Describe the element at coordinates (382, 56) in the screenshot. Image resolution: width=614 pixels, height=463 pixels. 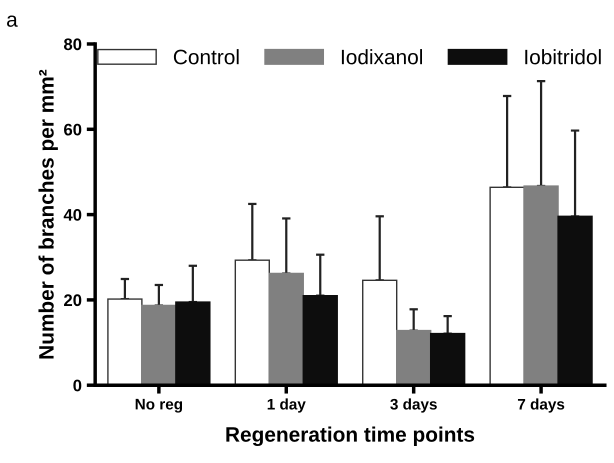
I see `legend-label: Iodixanol` at that location.